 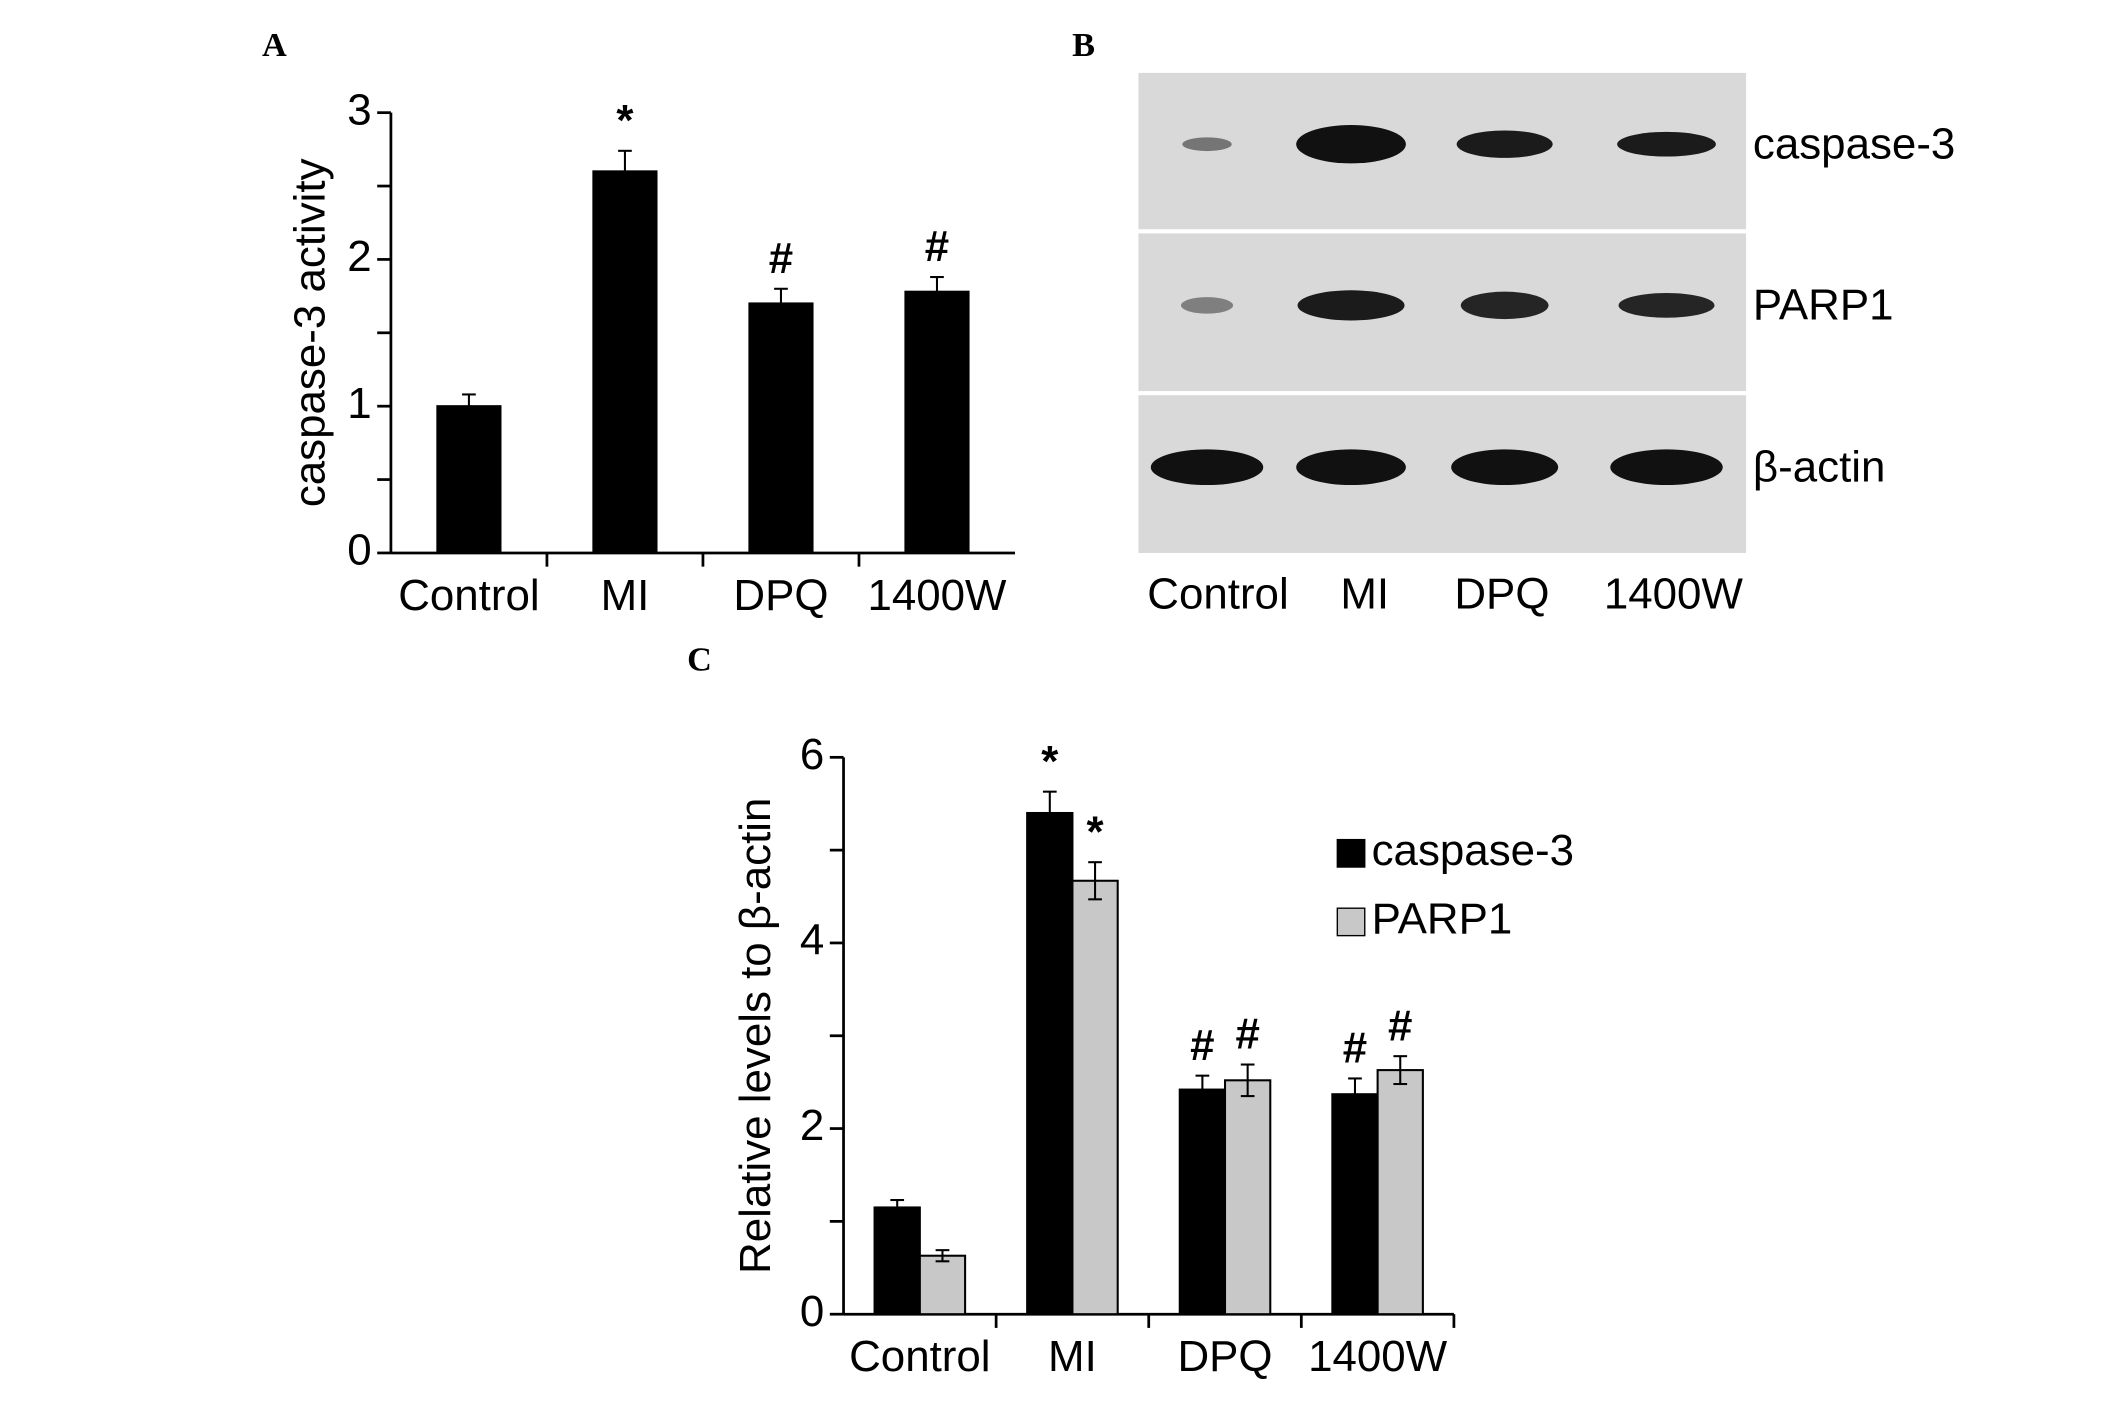 I want to click on legend-label: caspase-3, so click(x=1473, y=850).